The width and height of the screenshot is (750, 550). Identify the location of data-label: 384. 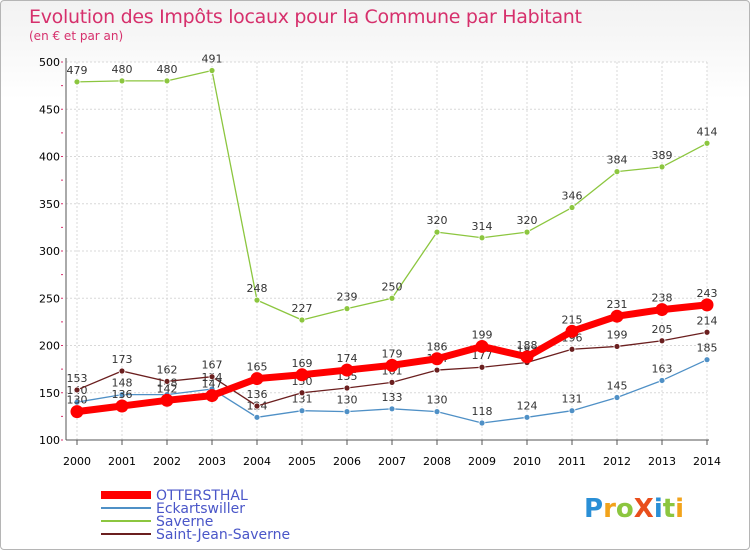
(617, 160).